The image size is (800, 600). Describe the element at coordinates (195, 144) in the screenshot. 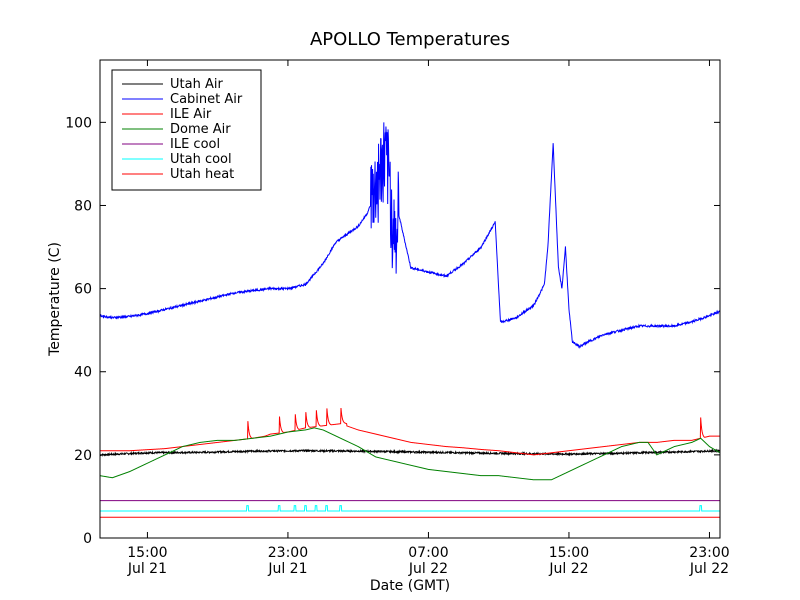

I see `legend-label: ILE cool` at that location.